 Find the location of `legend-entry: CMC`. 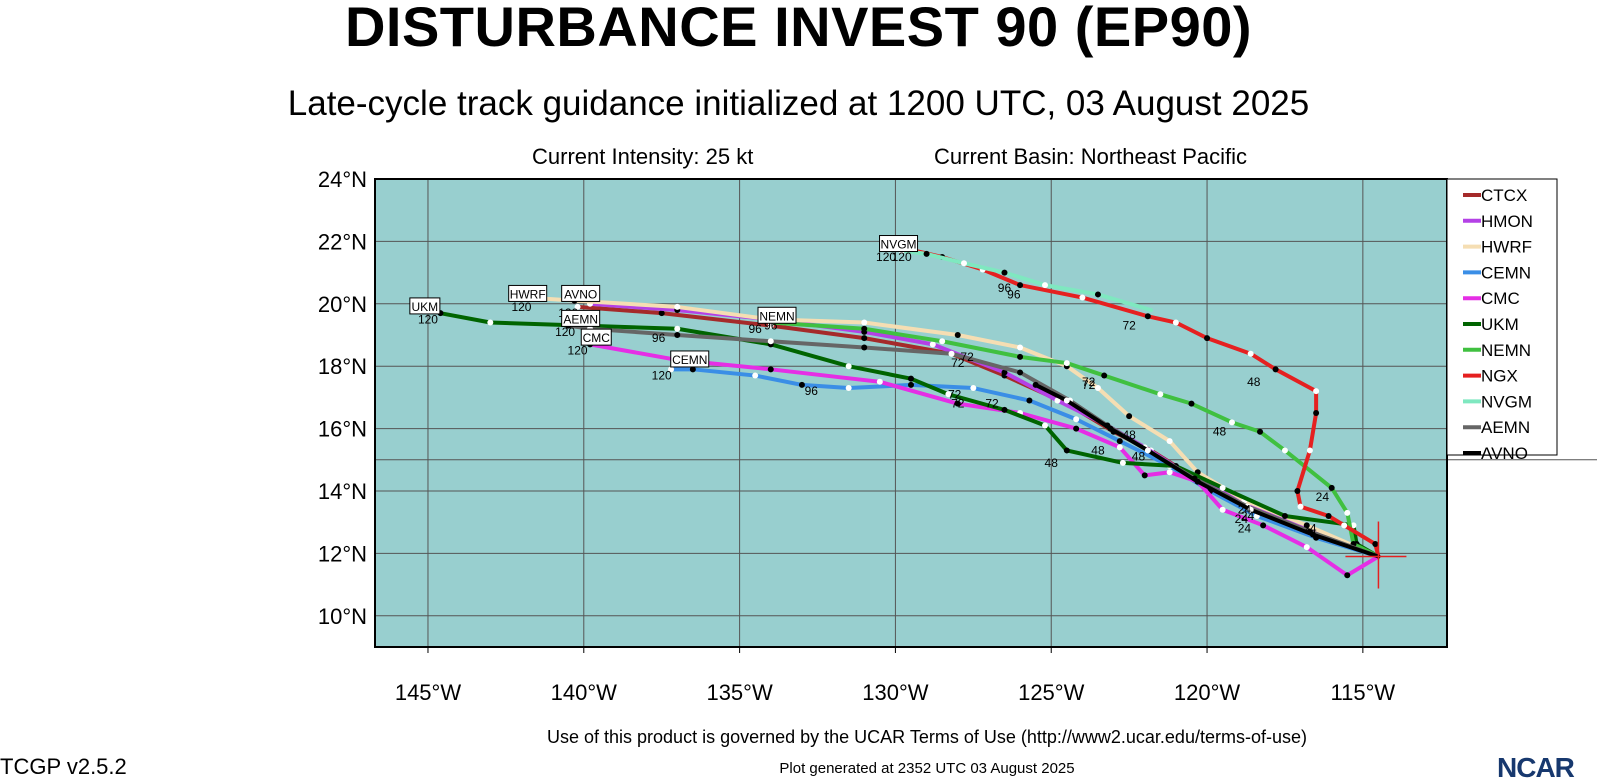

legend-entry: CMC is located at coordinates (1500, 298).